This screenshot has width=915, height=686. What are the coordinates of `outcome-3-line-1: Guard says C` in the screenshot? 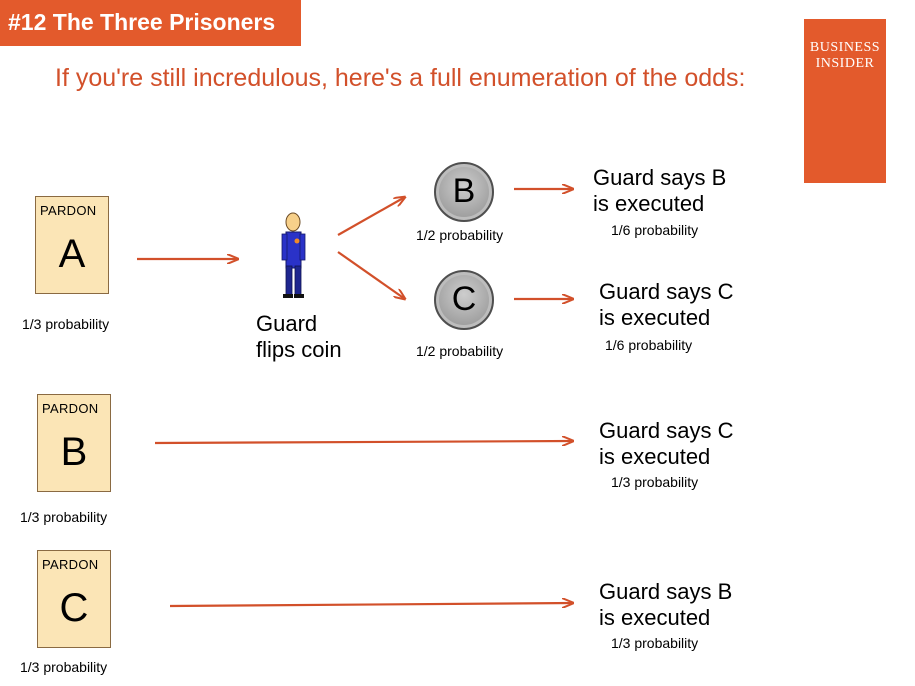 It's located at (666, 430).